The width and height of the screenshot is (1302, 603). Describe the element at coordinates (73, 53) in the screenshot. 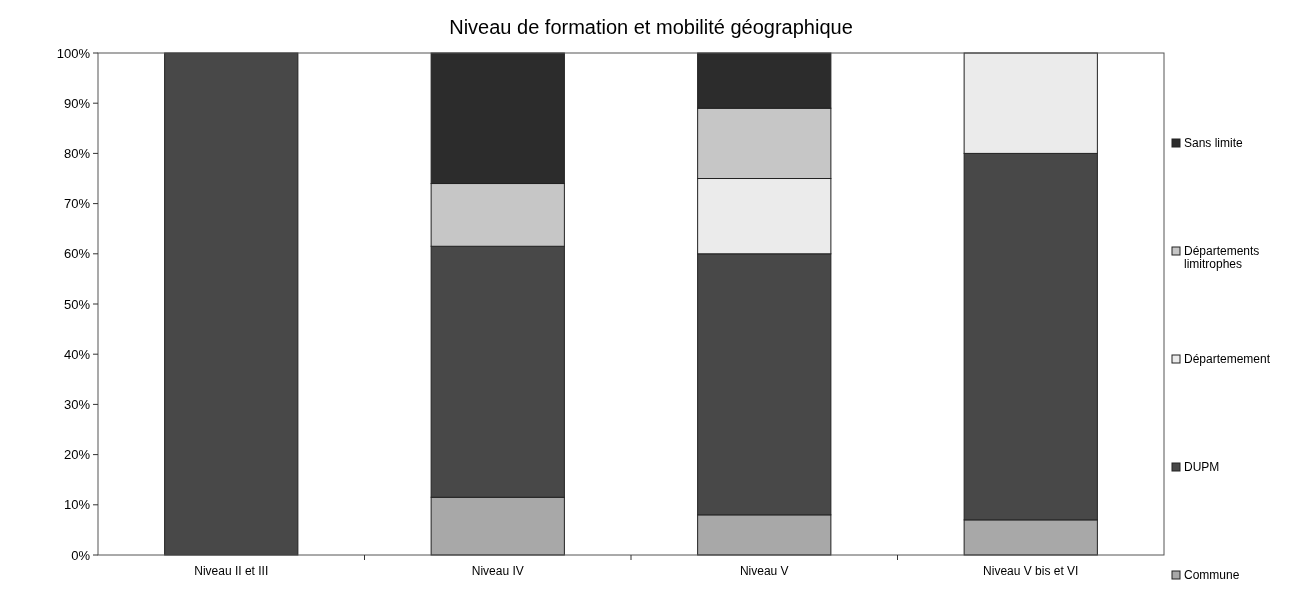

I see `y-tick-label: 100%` at that location.